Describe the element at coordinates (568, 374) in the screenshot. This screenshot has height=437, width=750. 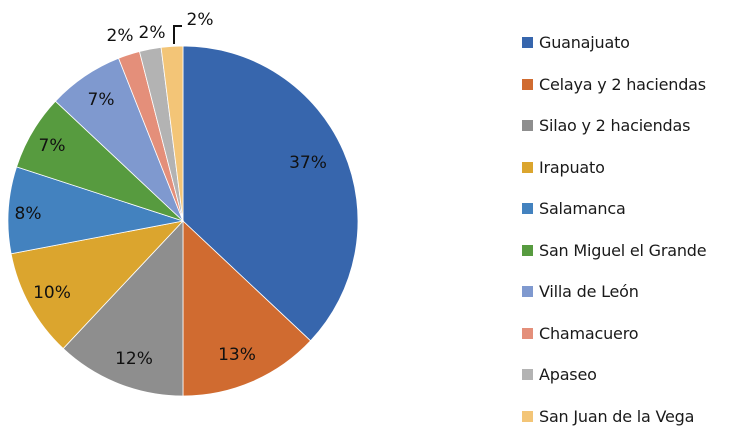
I see `legend-label: Apaseo` at that location.